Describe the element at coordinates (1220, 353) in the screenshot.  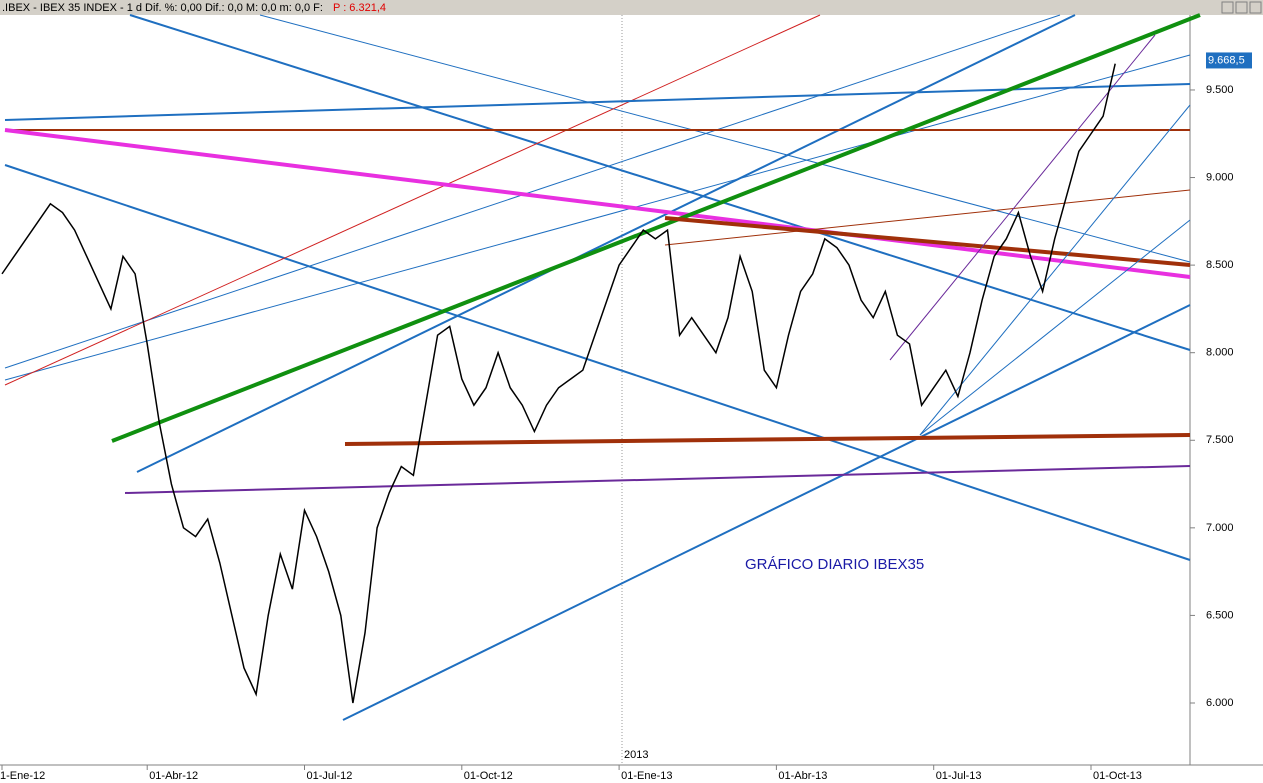
I see `y-tick-label: 8.000` at that location.